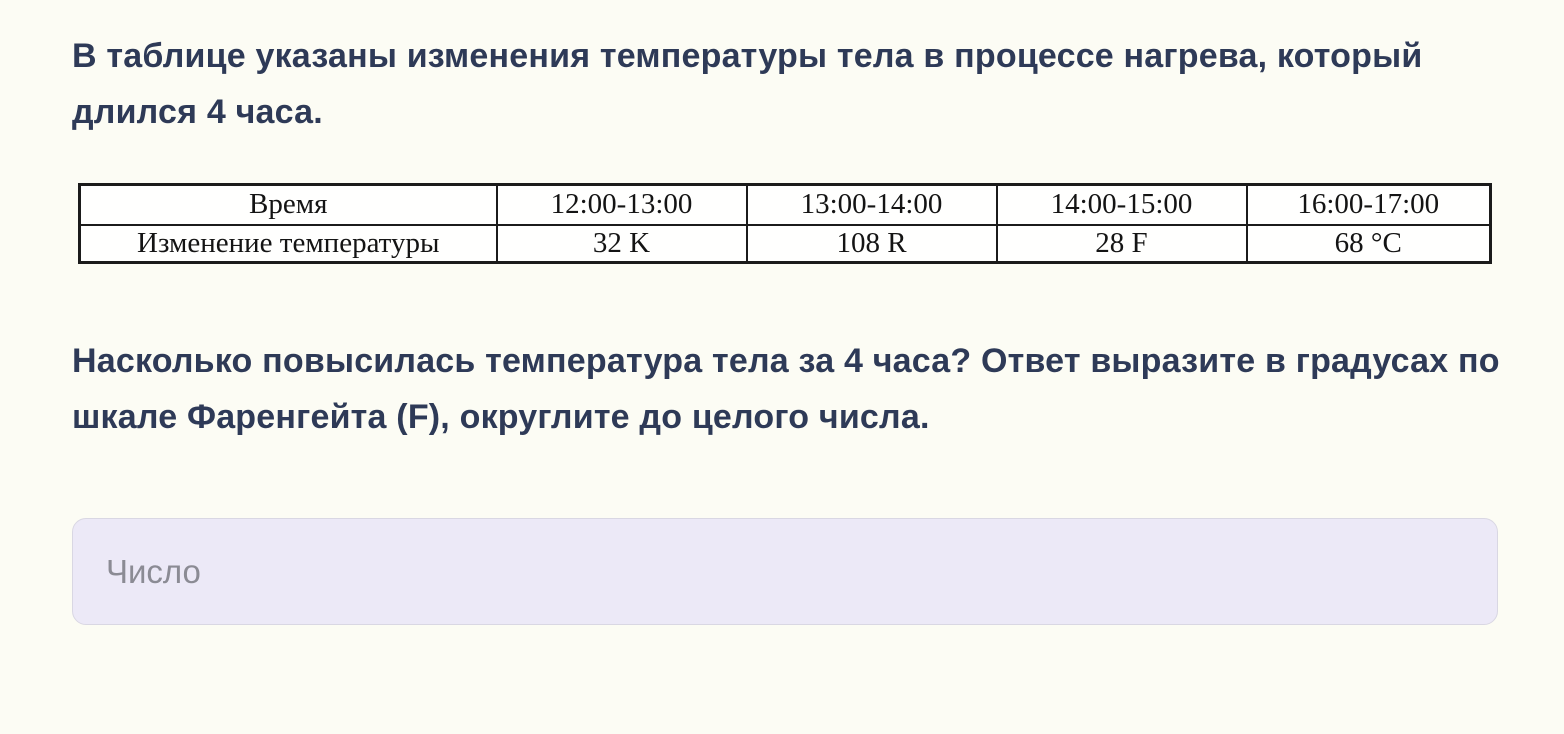 Image resolution: width=1564 pixels, height=734 pixels. Describe the element at coordinates (871, 204) in the screenshot. I see `table-cell-time-2: 13:00-14:00` at that location.